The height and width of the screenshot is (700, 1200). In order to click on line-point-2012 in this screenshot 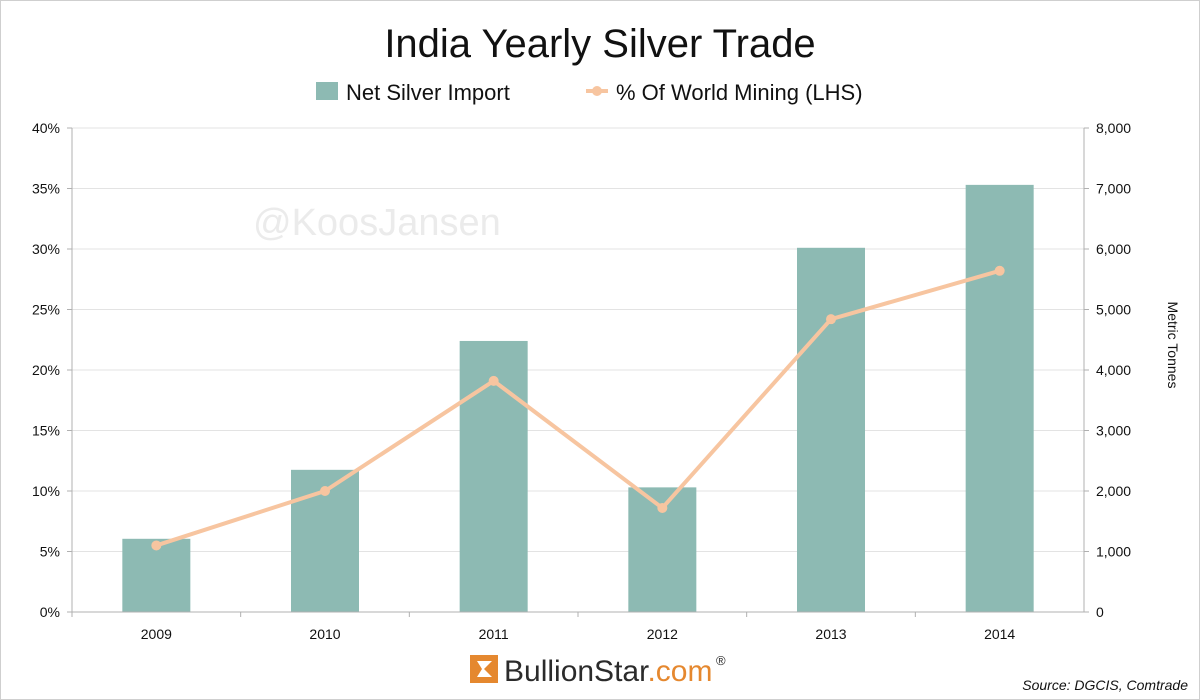, I will do `click(662, 507)`.